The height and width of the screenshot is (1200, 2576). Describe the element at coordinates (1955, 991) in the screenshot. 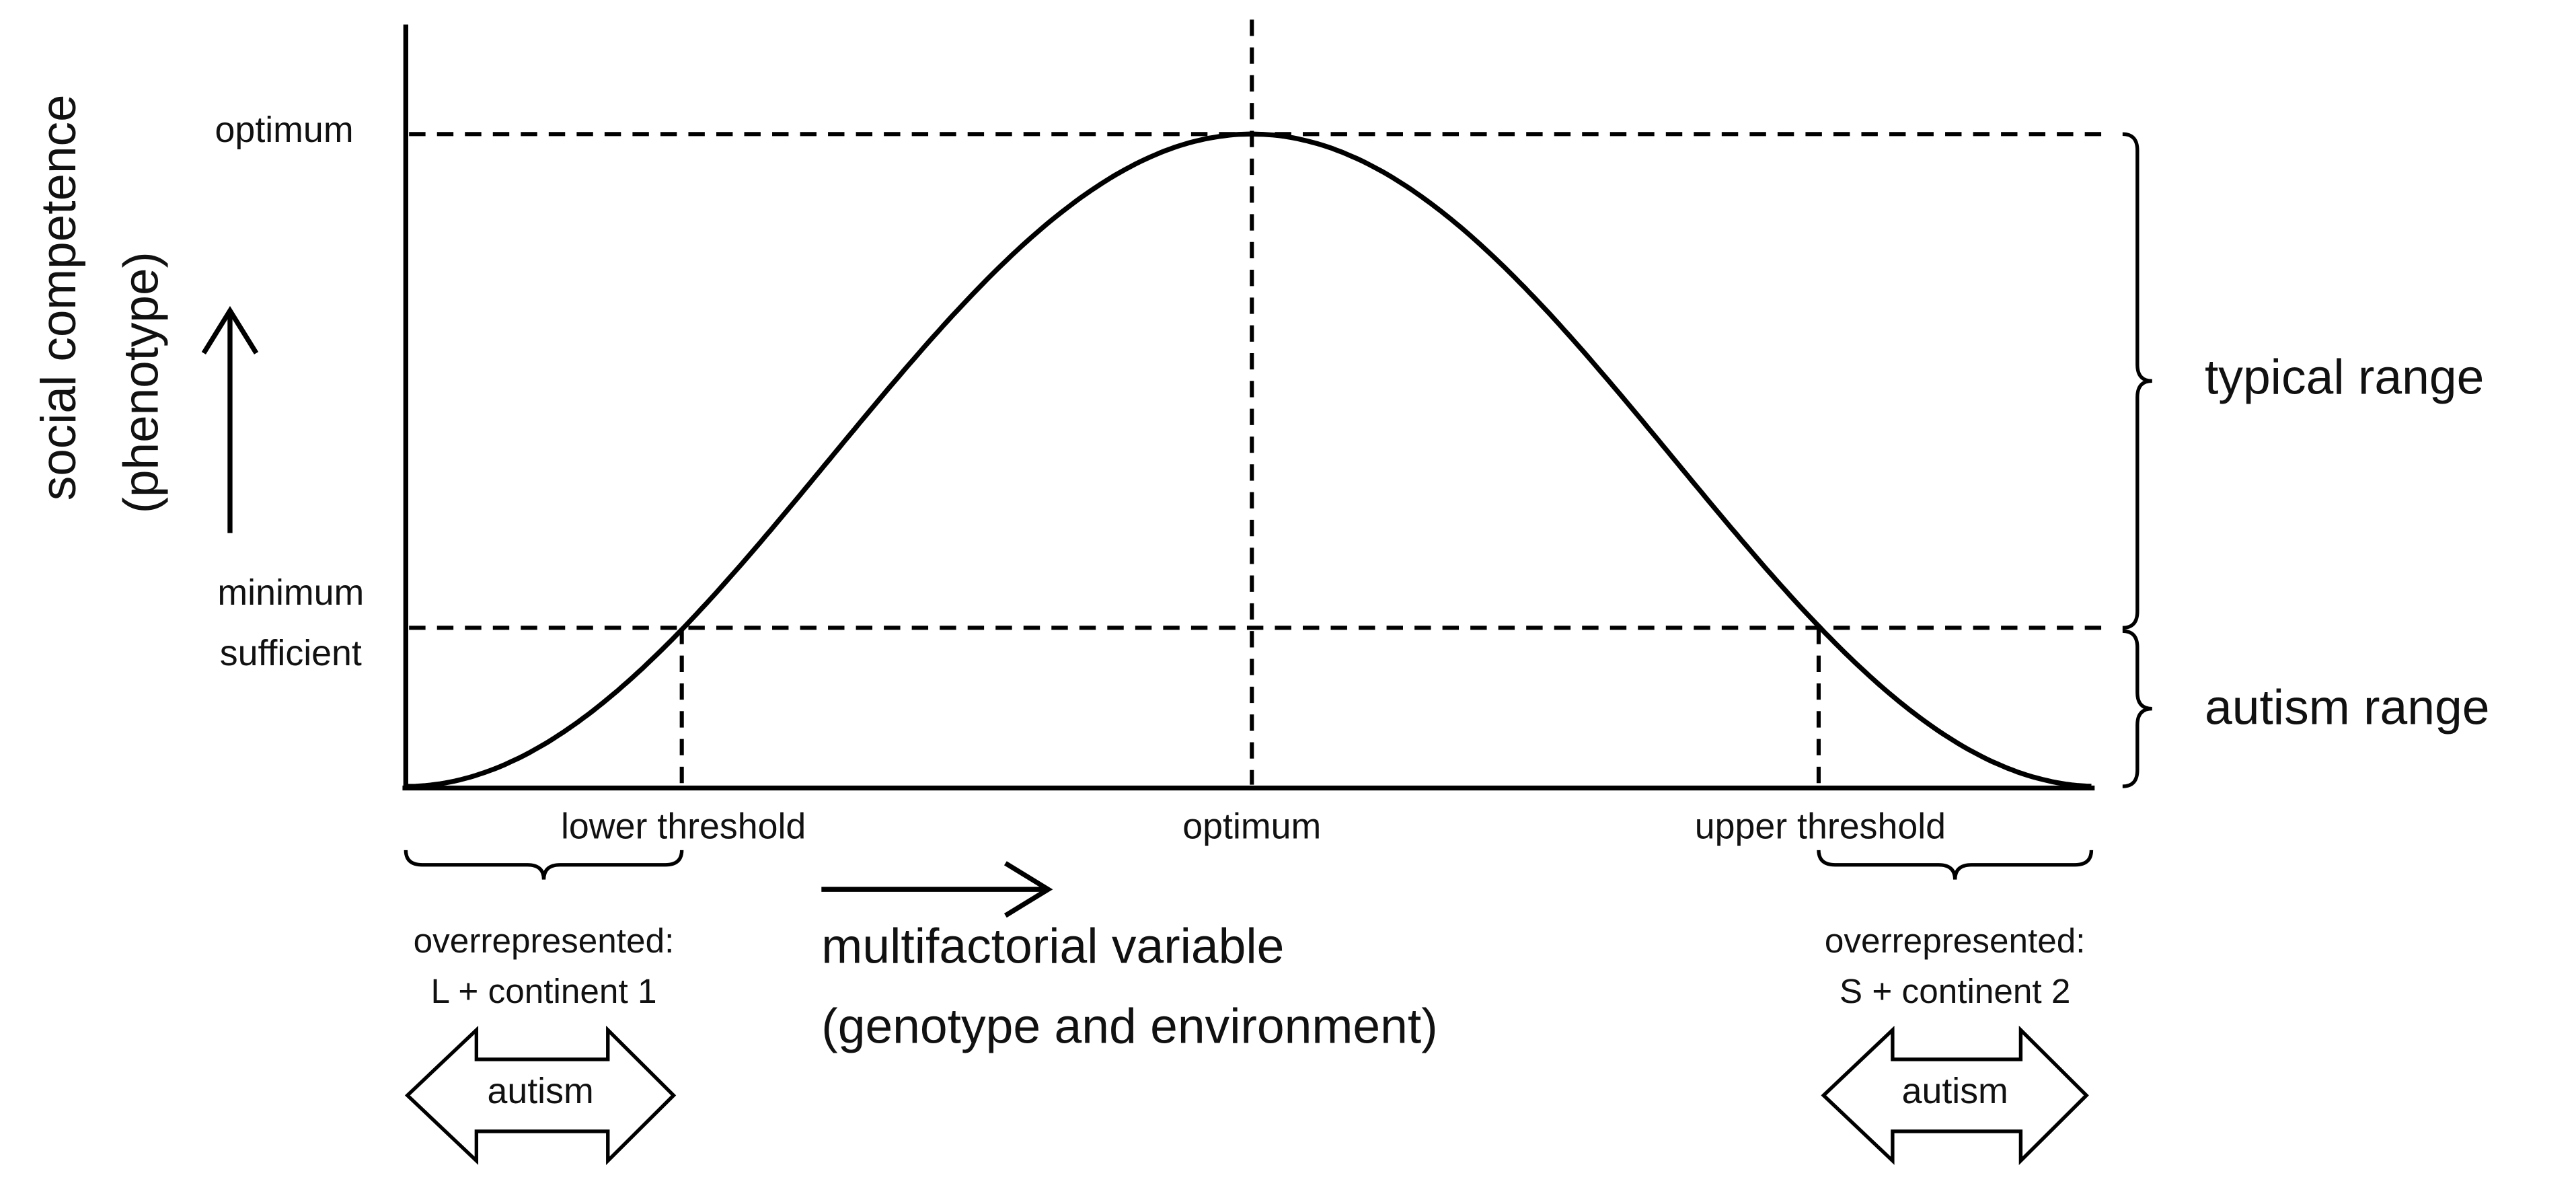

I see `group-note: S + continent 2` at that location.